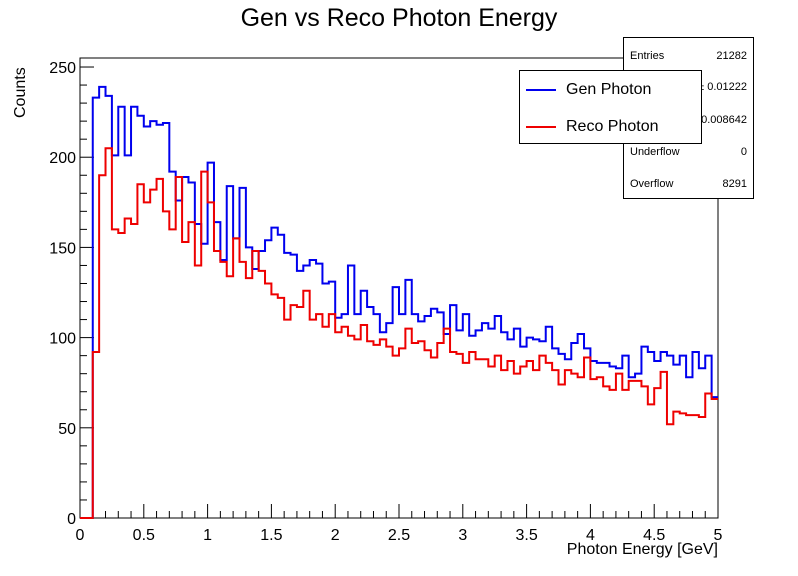 This screenshot has width=798, height=576. I want to click on legend-entry-reco: Reco Photon, so click(592, 127).